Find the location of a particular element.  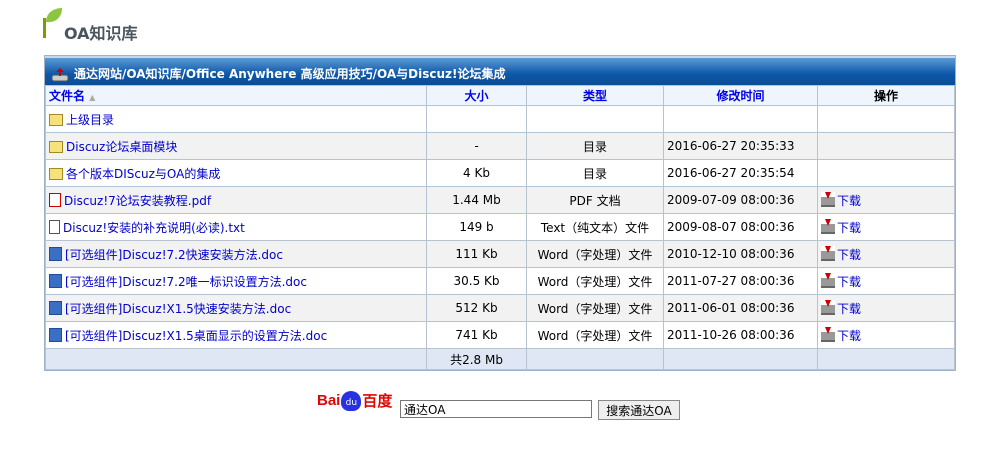

sort-asc-icon: ▲ is located at coordinates (92, 97).